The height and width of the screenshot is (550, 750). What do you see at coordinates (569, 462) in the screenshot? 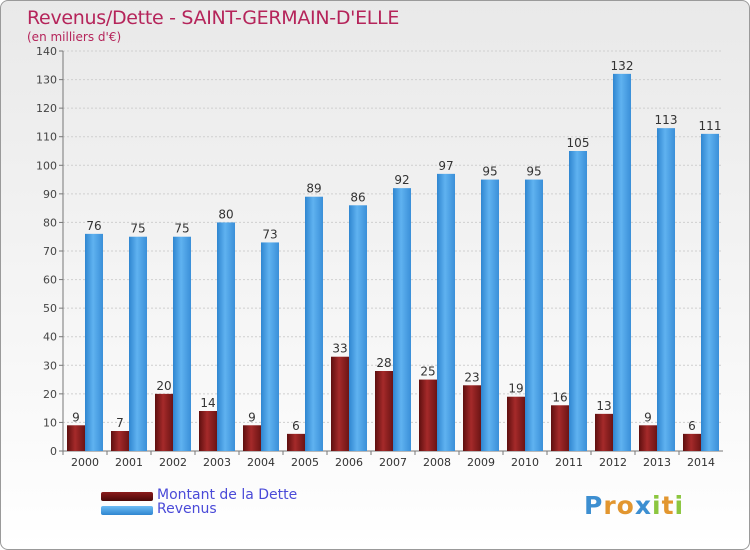
I see `x-tick-label: 2011` at bounding box center [569, 462].